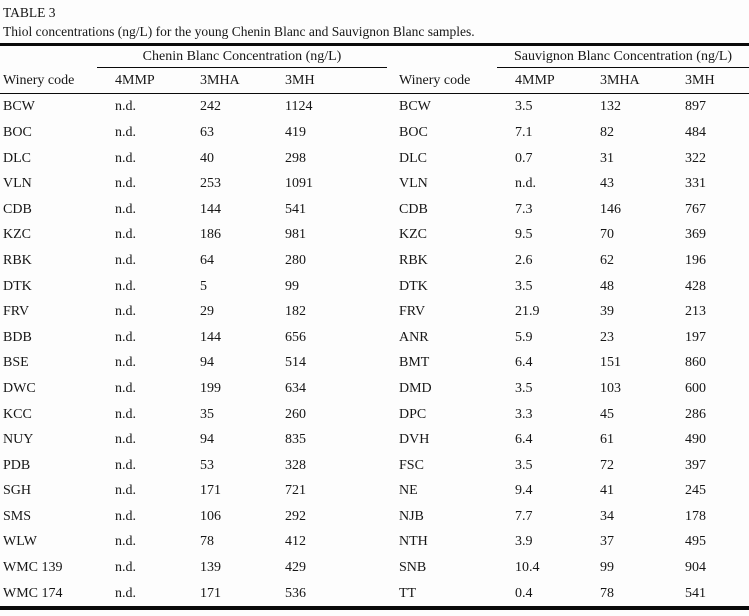  I want to click on concentration-value-cell: 897, so click(695, 107).